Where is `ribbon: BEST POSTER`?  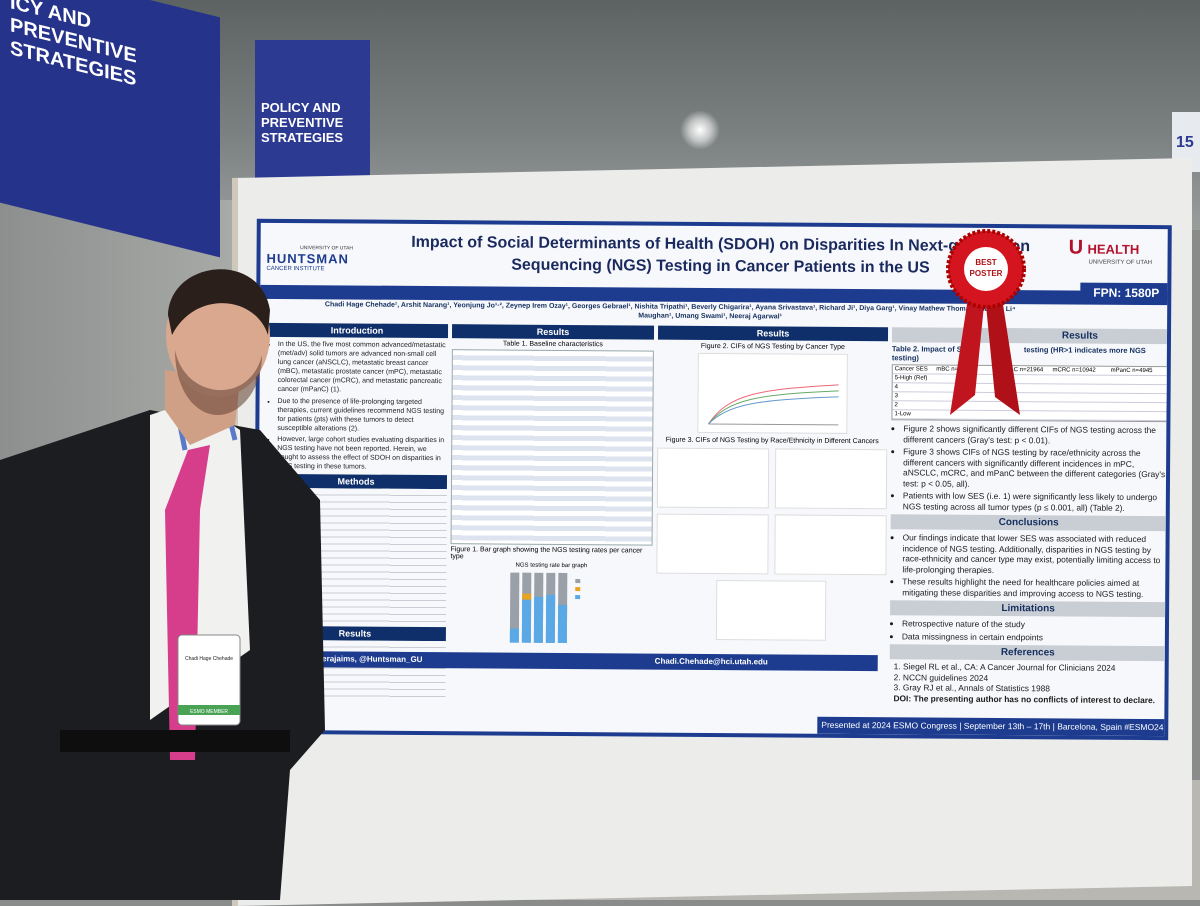
ribbon: BEST POSTER is located at coordinates (986, 322).